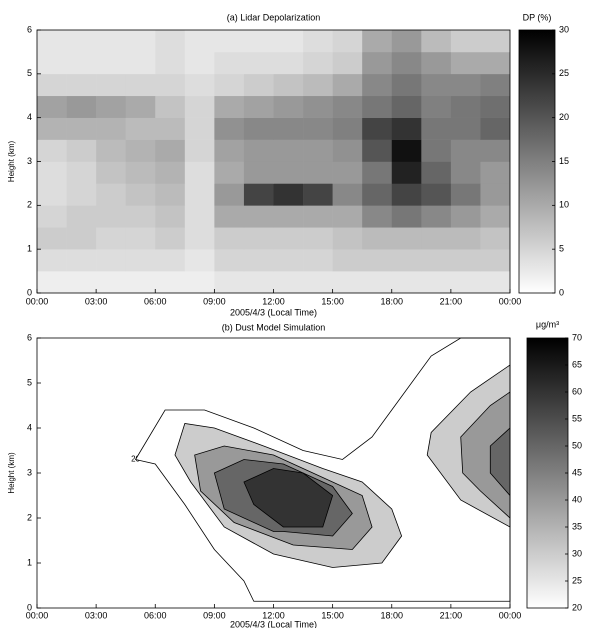 The image size is (589, 633). Describe the element at coordinates (564, 205) in the screenshot. I see `colorbar-tick-label: 10` at that location.